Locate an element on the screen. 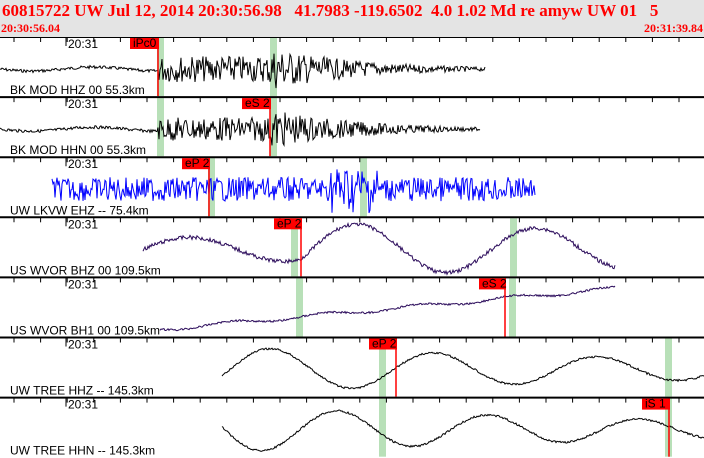  channel-label: UW LKVW EHZ -- 75.4km is located at coordinates (79, 210).